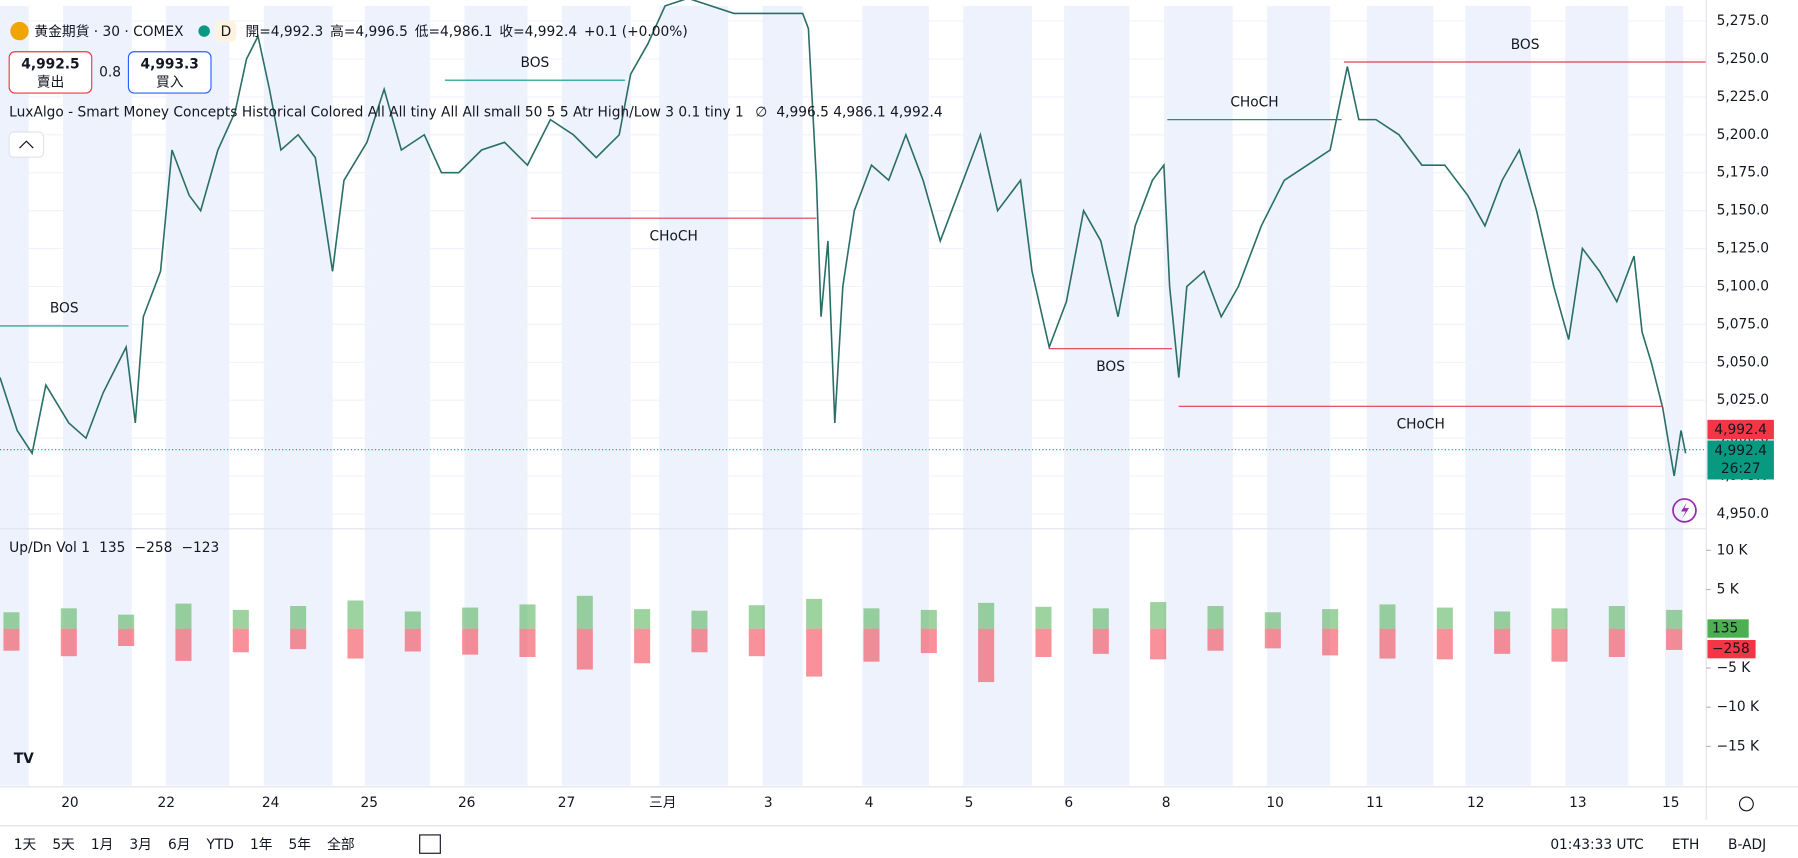 The height and width of the screenshot is (858, 1798). Describe the element at coordinates (430, 844) in the screenshot. I see `goto-date-icon` at that location.